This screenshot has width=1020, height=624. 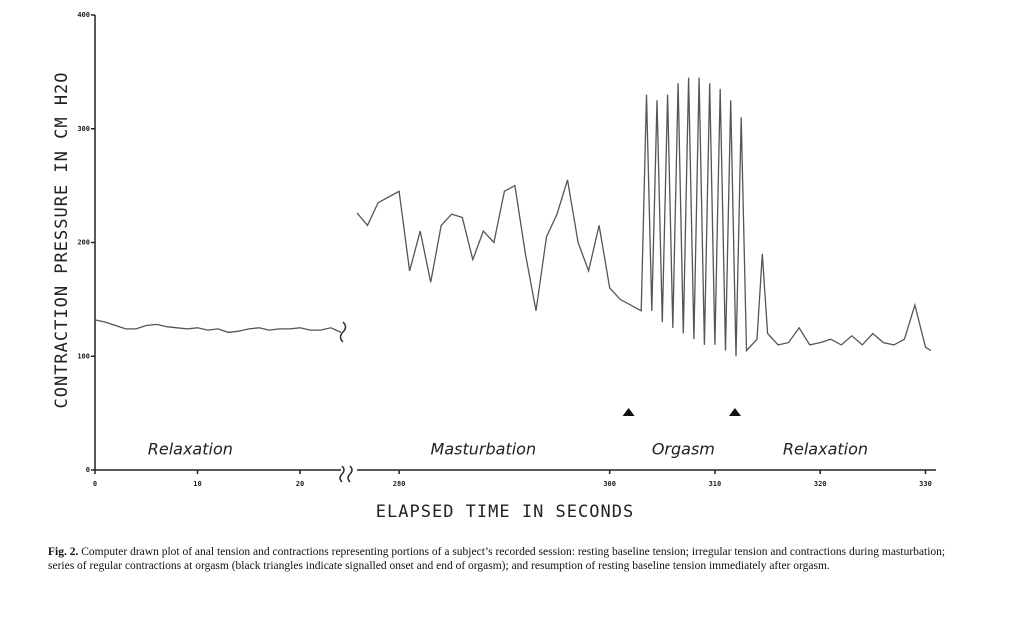 What do you see at coordinates (925, 484) in the screenshot?
I see `x-tick-label: 330` at bounding box center [925, 484].